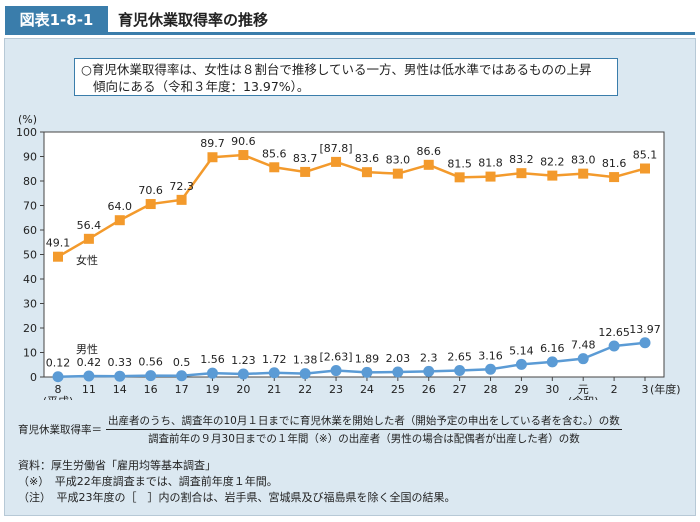 The width and height of the screenshot is (700, 522). I want to click on series-label-male: 男性, so click(87, 349).